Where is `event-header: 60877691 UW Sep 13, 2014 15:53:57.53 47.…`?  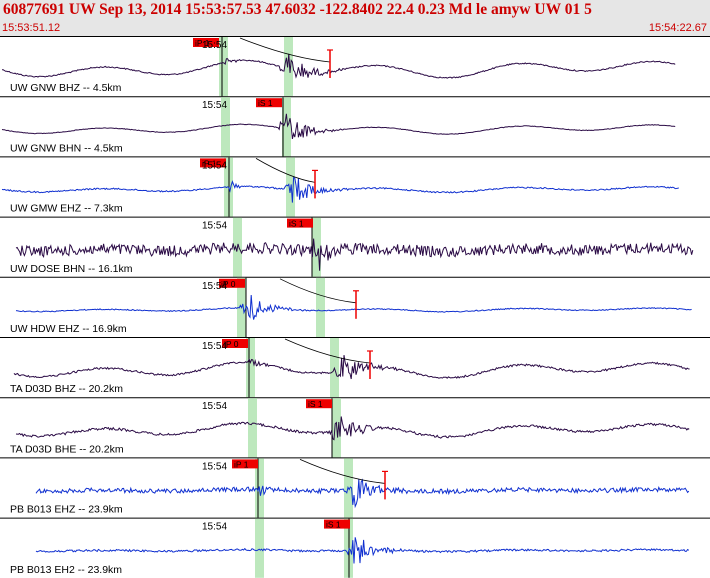
event-header: 60877691 UW Sep 13, 2014 15:53:57.53 47.… is located at coordinates (355, 18).